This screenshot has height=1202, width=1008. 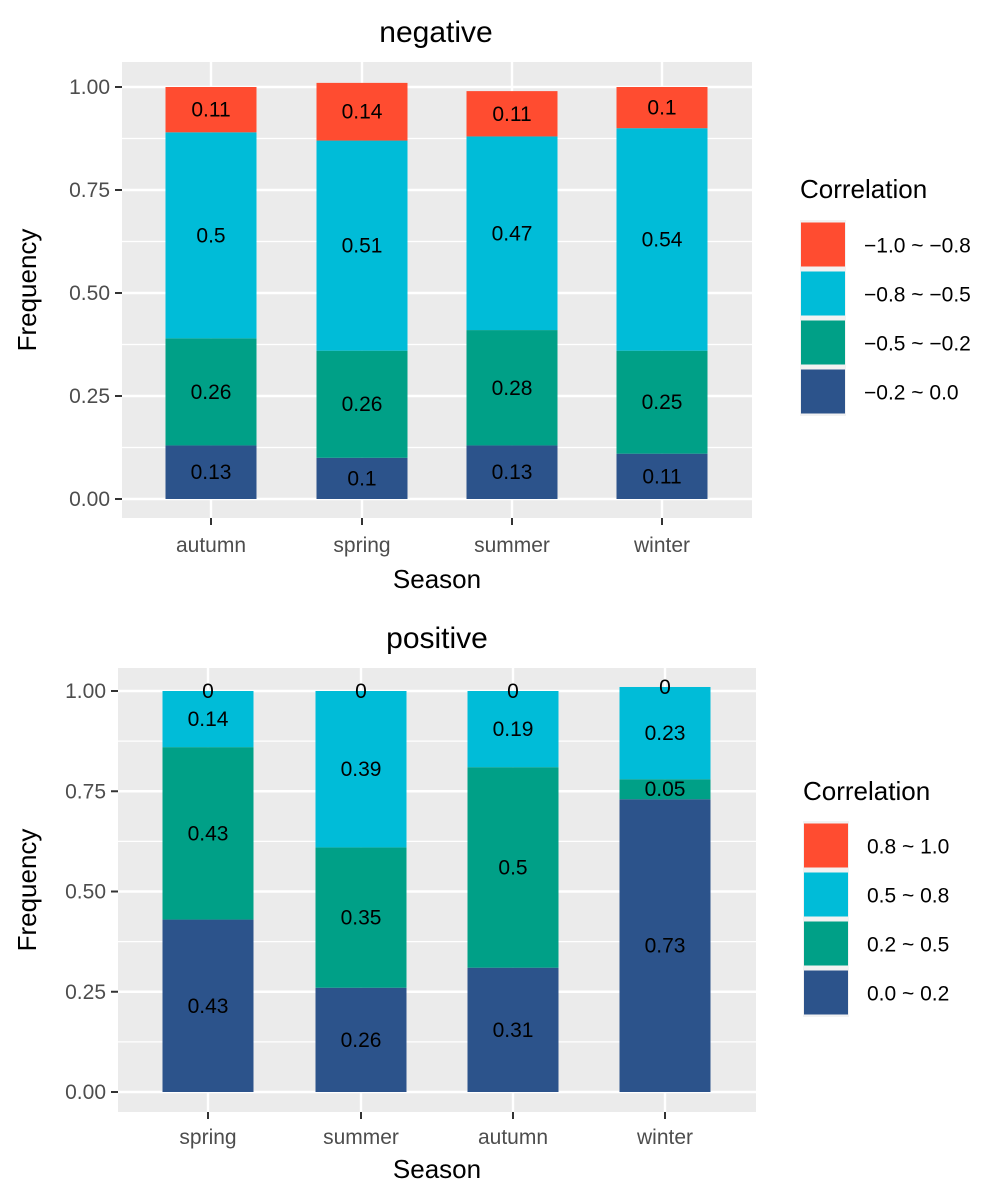 What do you see at coordinates (85, 1092) in the screenshot?
I see `chart-1-y-tick-label: 0.00` at bounding box center [85, 1092].